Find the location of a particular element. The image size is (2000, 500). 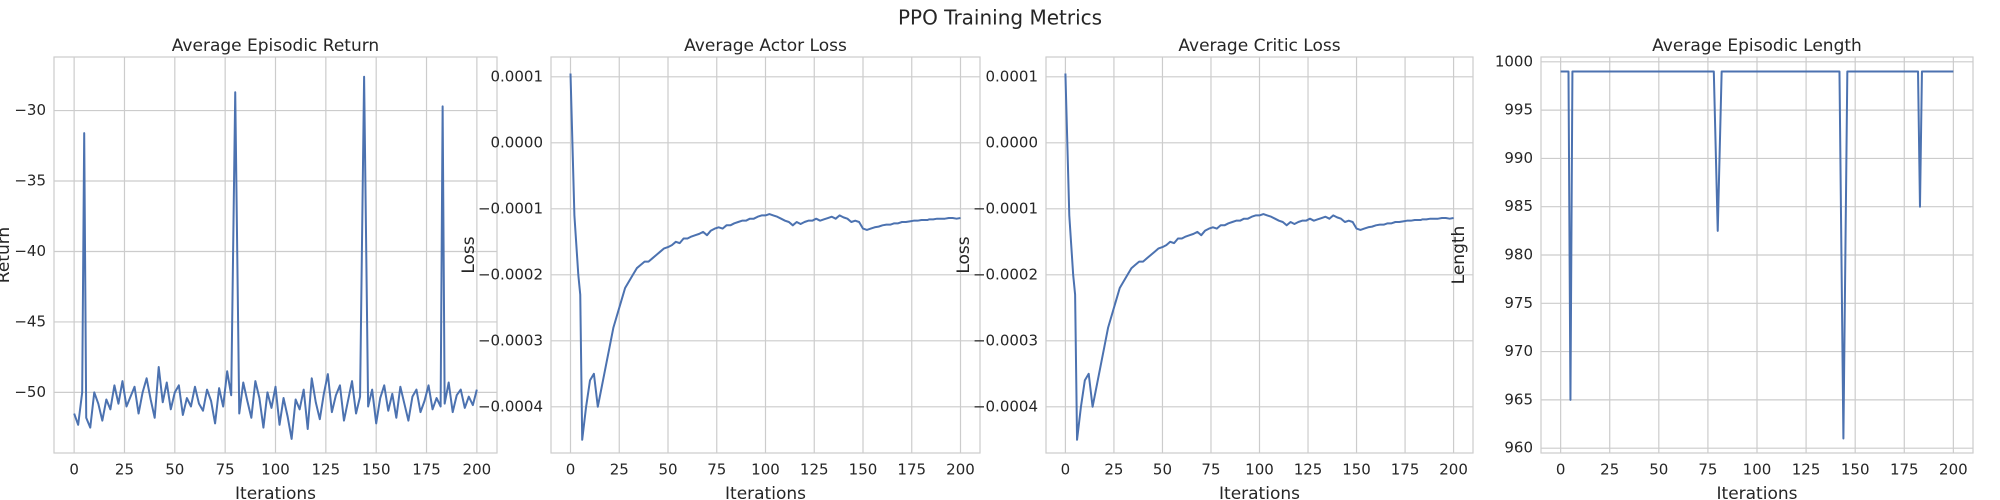

y-tick-label: 965 is located at coordinates (1518, 399).